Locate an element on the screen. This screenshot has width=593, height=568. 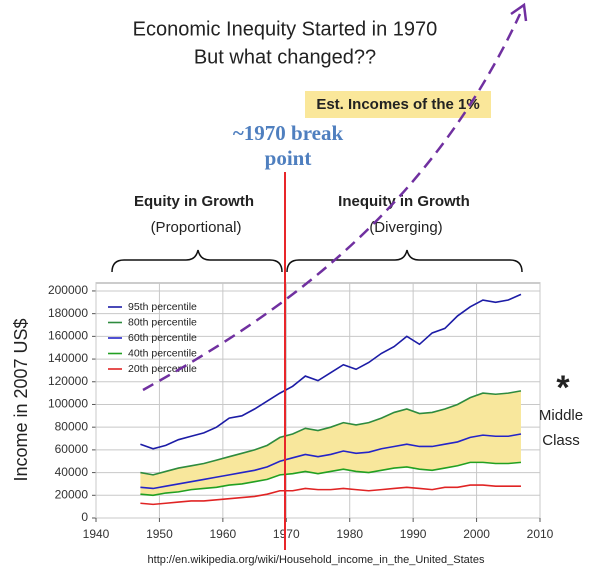
right-brace is located at coordinates (404, 261).